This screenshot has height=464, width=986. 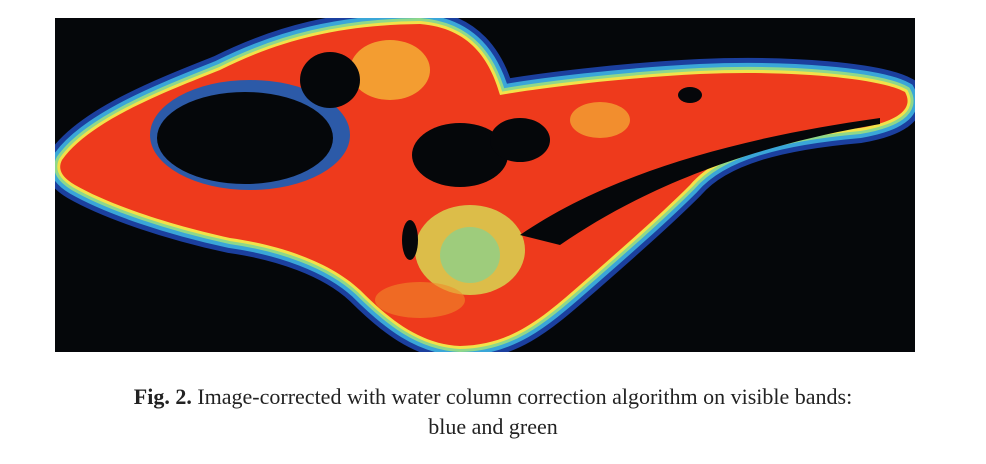 I want to click on figure-label: Fig. 2., so click(x=162, y=396).